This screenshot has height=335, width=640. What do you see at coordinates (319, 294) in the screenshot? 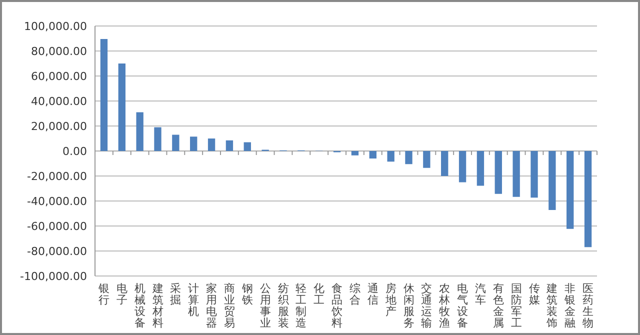
I see `x-tick-label: 化工` at bounding box center [319, 294].